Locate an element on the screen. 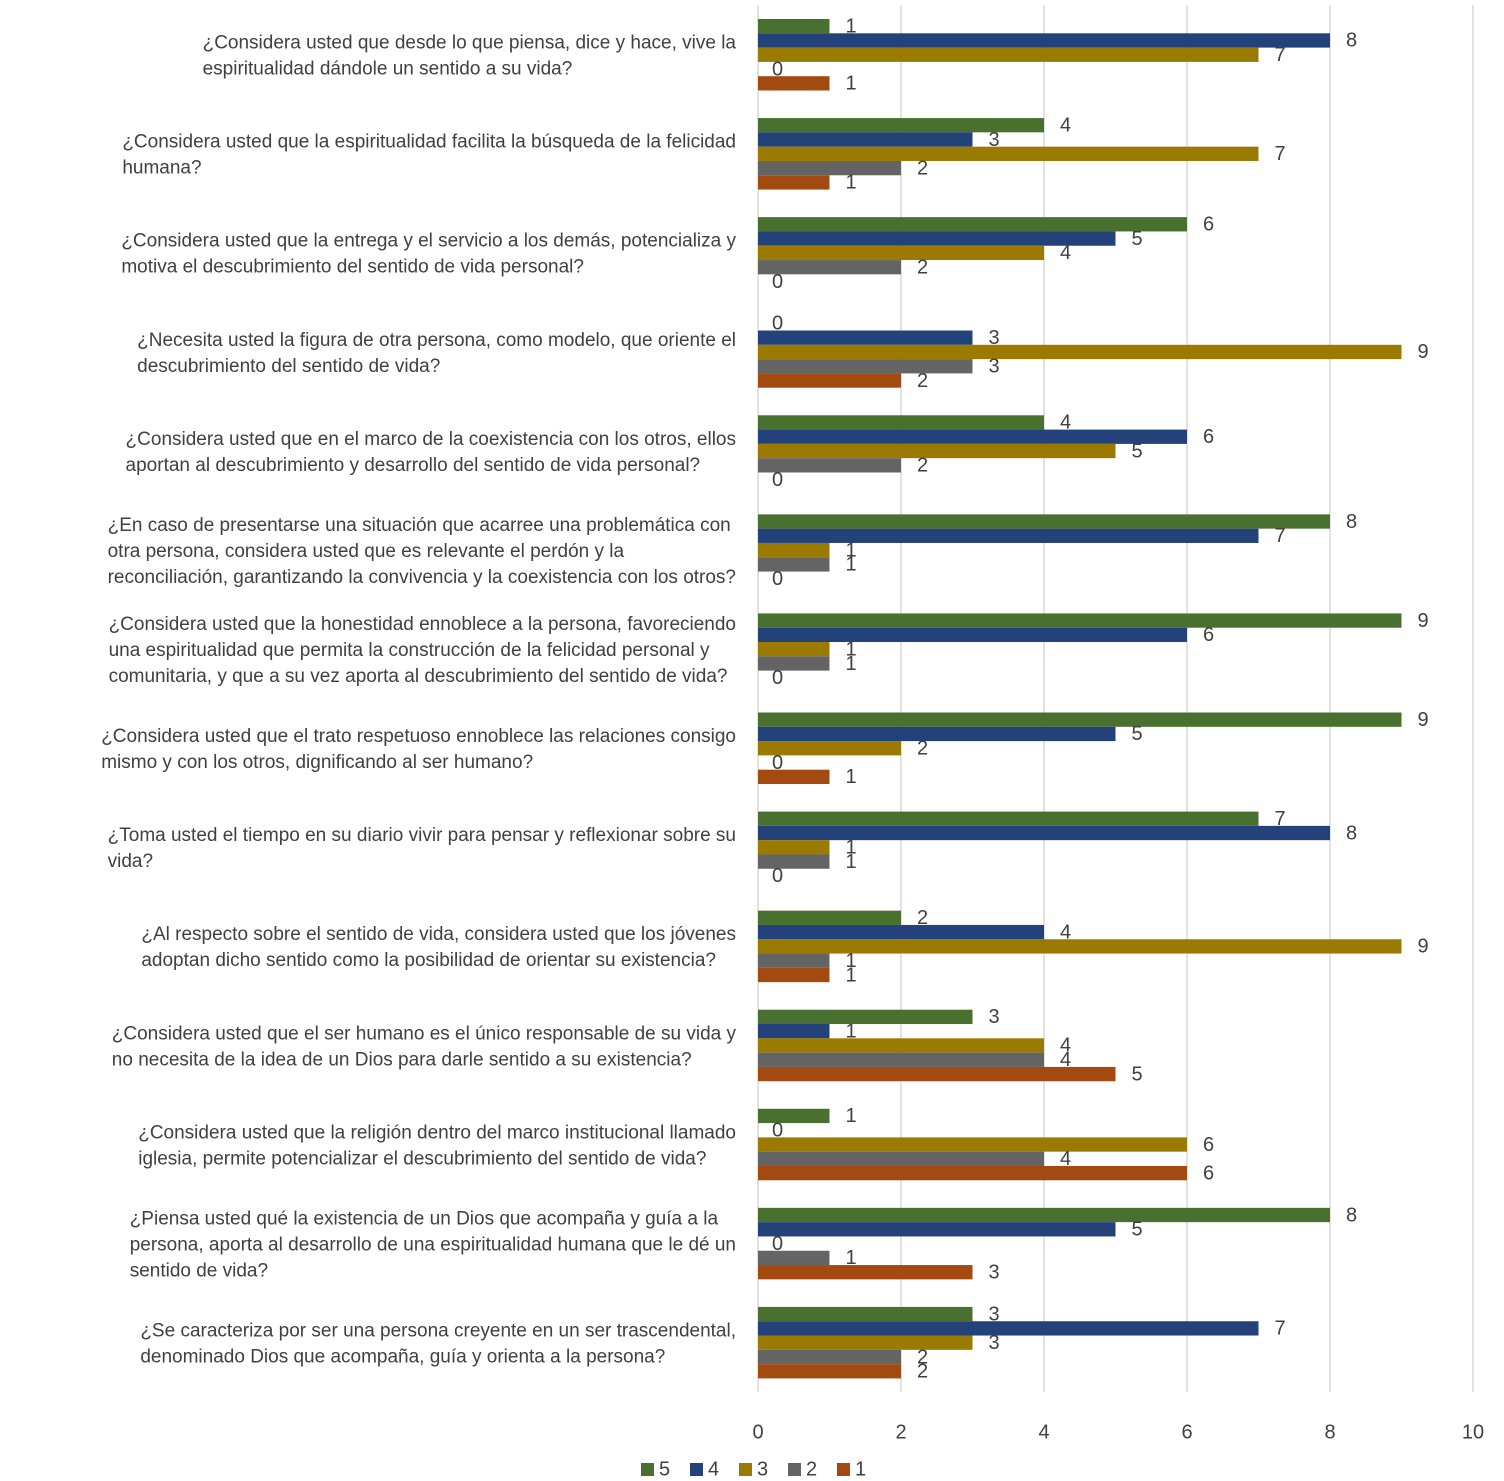 This screenshot has width=1504, height=1481. category-label-line: humana? is located at coordinates (161, 168).